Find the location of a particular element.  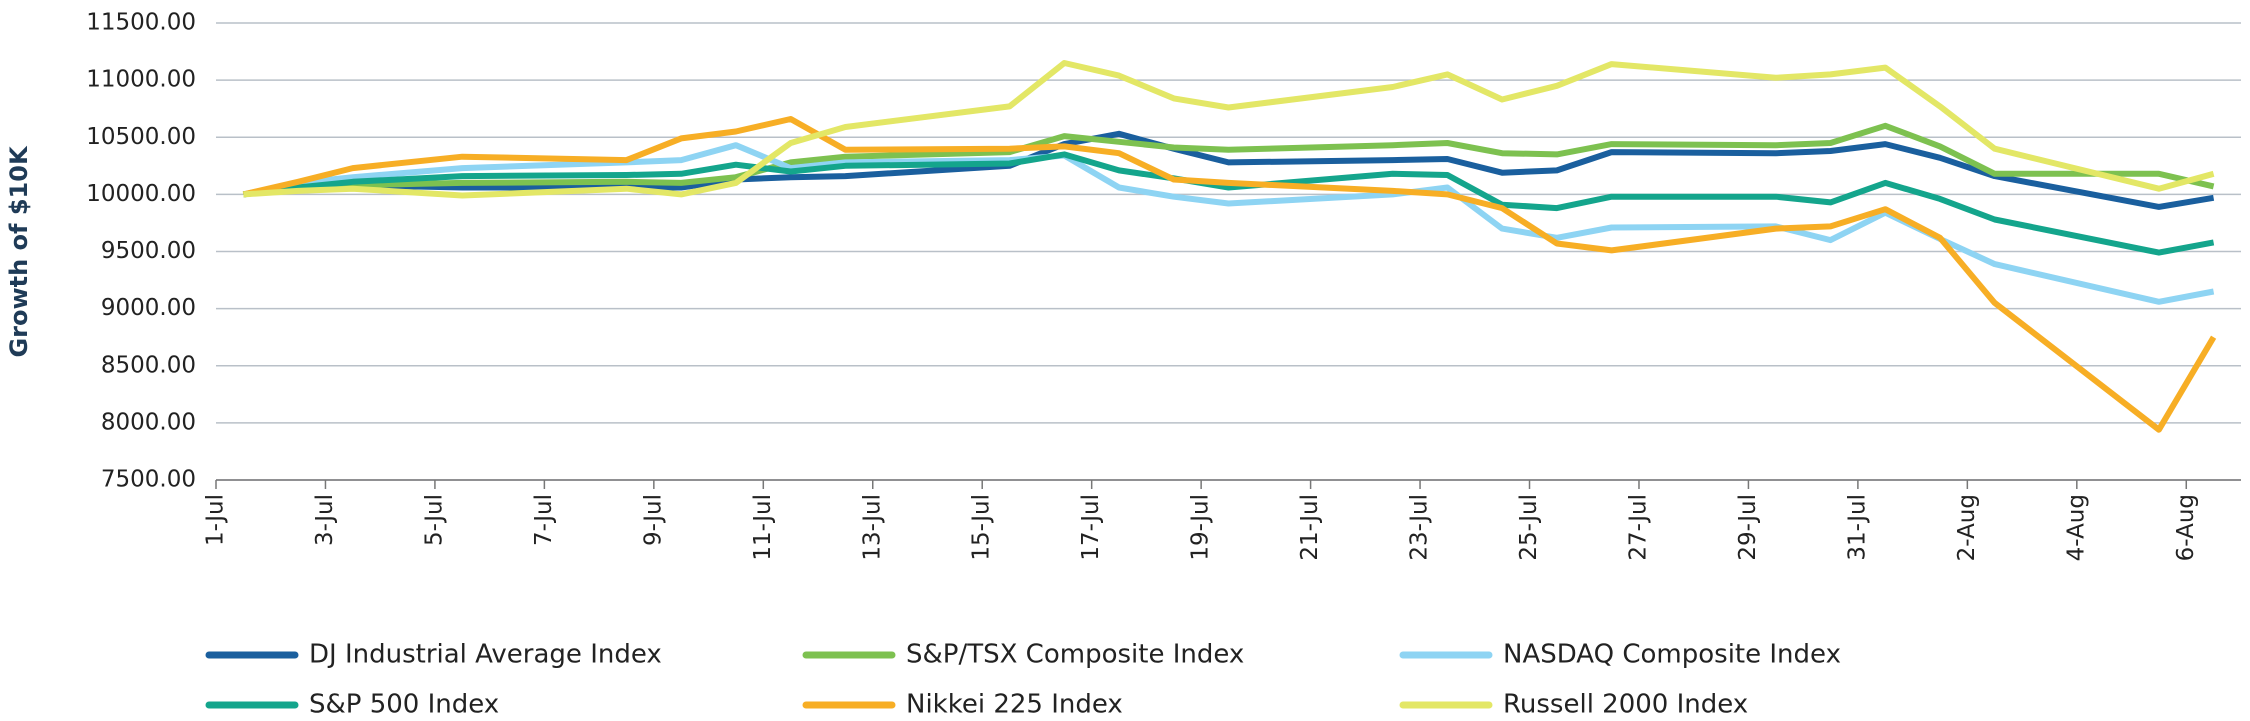

legend-label: DJ Industrial Average Index is located at coordinates (485, 655).